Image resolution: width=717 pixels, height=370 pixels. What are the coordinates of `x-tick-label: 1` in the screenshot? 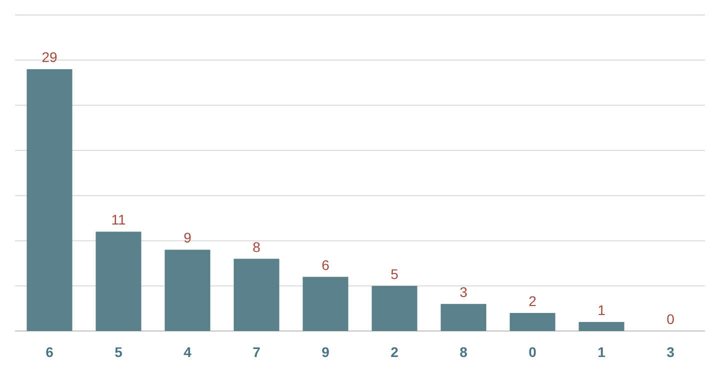 It's located at (602, 352).